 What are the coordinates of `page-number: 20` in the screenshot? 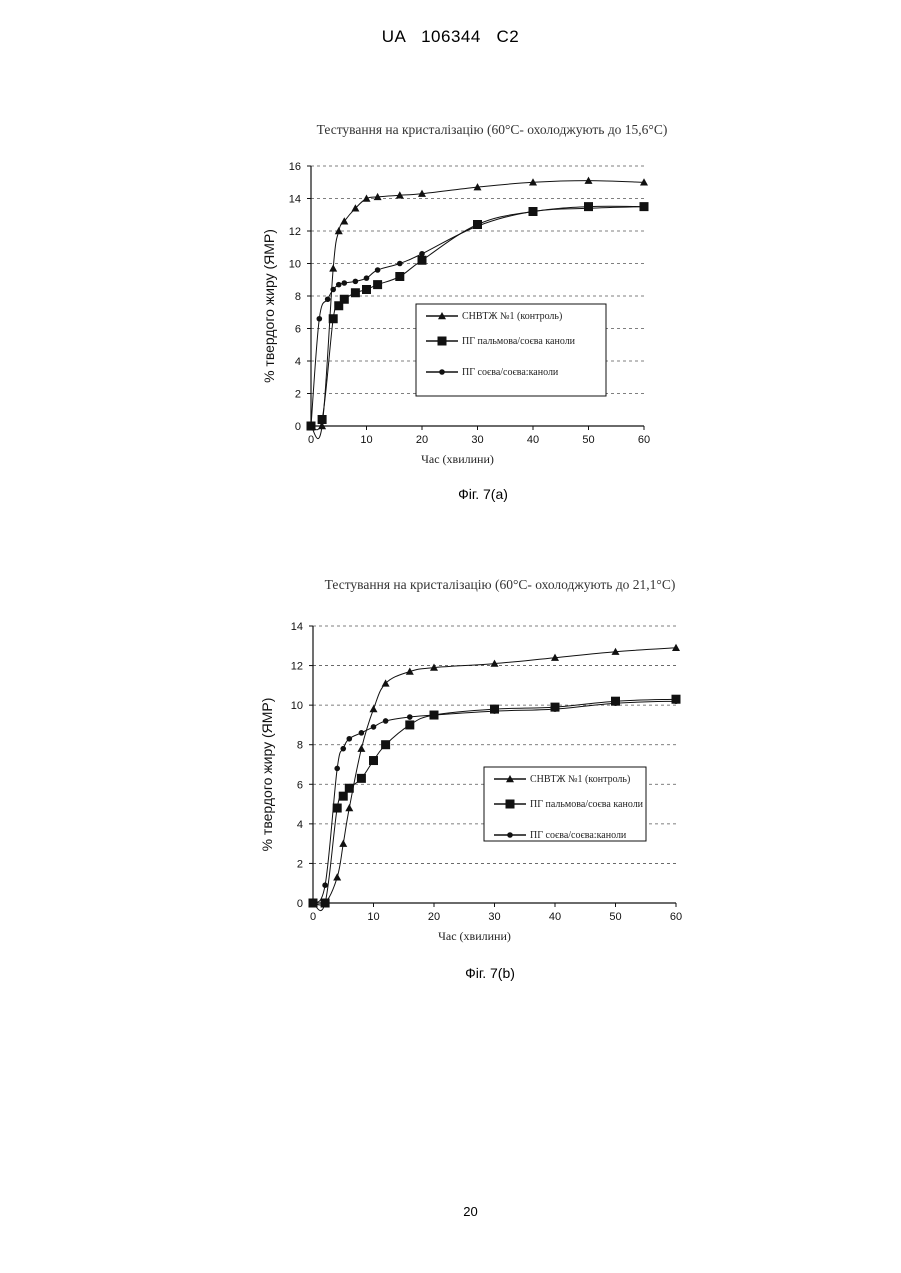 It's located at (450, 1211).